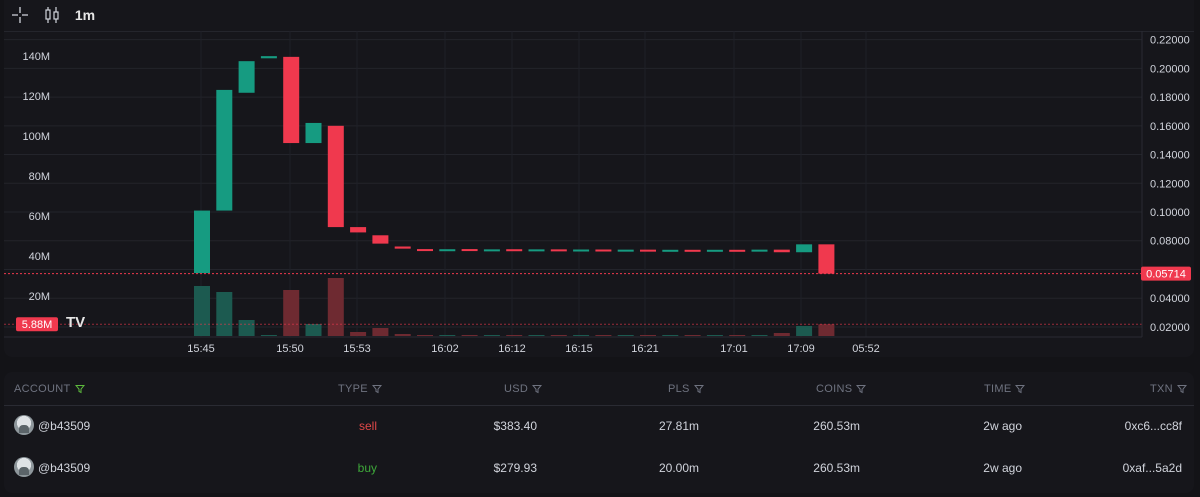  Describe the element at coordinates (52, 15) in the screenshot. I see `candlestick-icon` at that location.